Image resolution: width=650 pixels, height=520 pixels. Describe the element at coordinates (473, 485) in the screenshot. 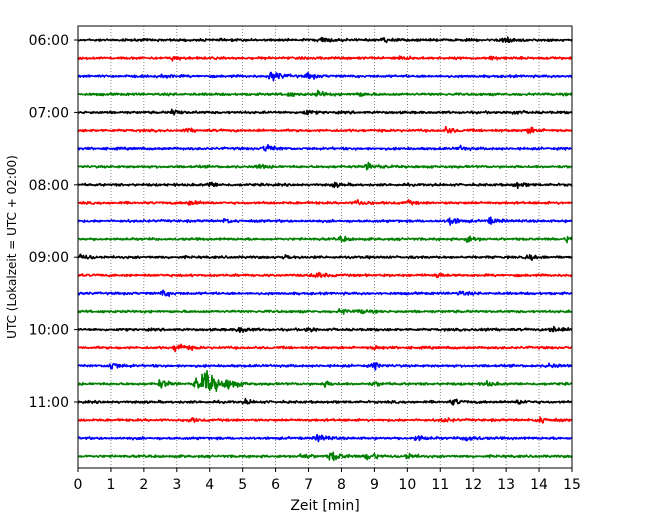

I see `x-tick-label-12: 12` at that location.